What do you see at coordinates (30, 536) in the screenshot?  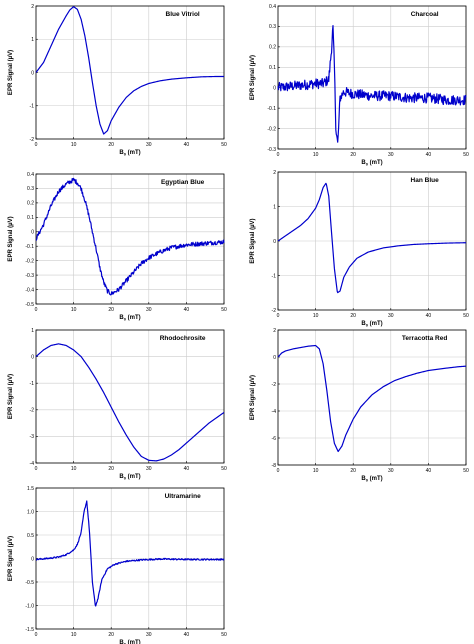 I see `y-tick-label: 0.5` at bounding box center [30, 536].